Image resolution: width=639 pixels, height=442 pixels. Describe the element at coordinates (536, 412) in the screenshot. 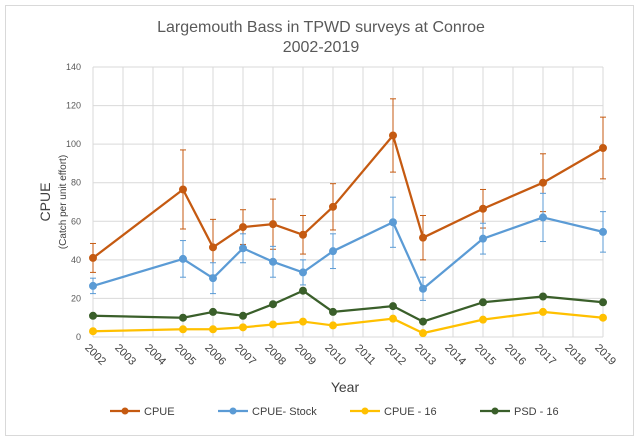

I see `legend-label: PSD - 16` at that location.